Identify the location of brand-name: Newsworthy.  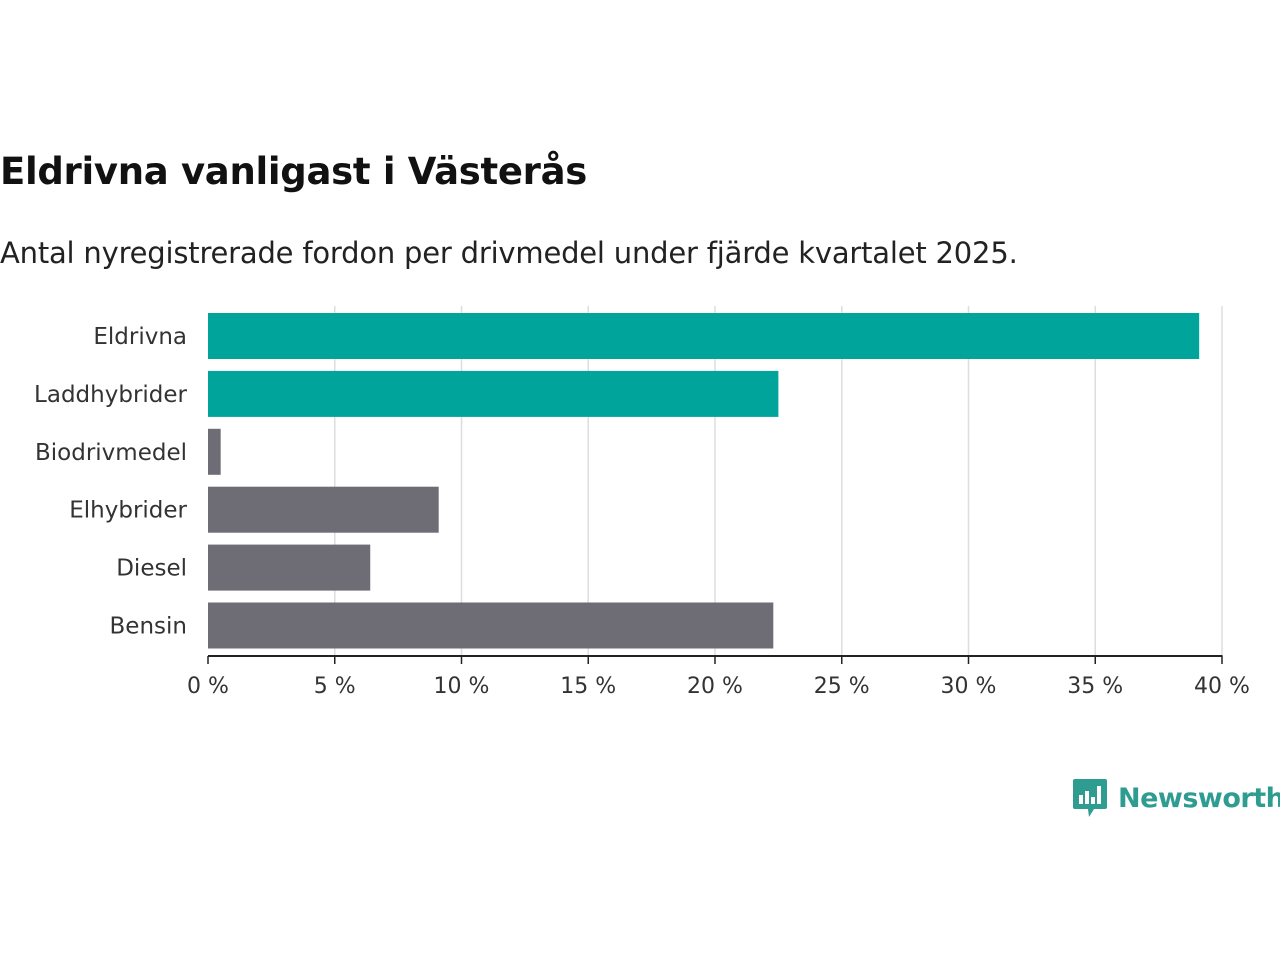
(1199, 798).